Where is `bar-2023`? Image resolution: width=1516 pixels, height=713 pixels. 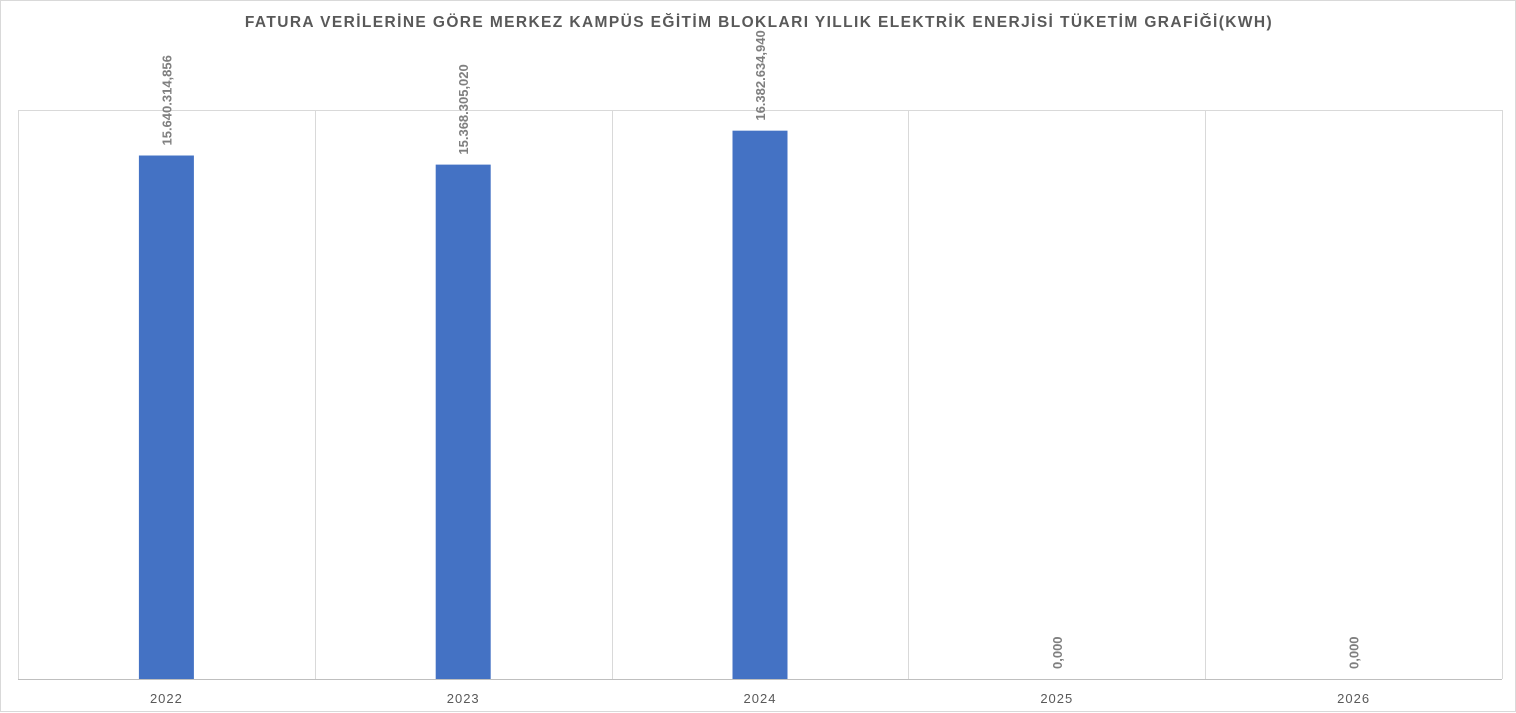 bar-2023 is located at coordinates (463, 422).